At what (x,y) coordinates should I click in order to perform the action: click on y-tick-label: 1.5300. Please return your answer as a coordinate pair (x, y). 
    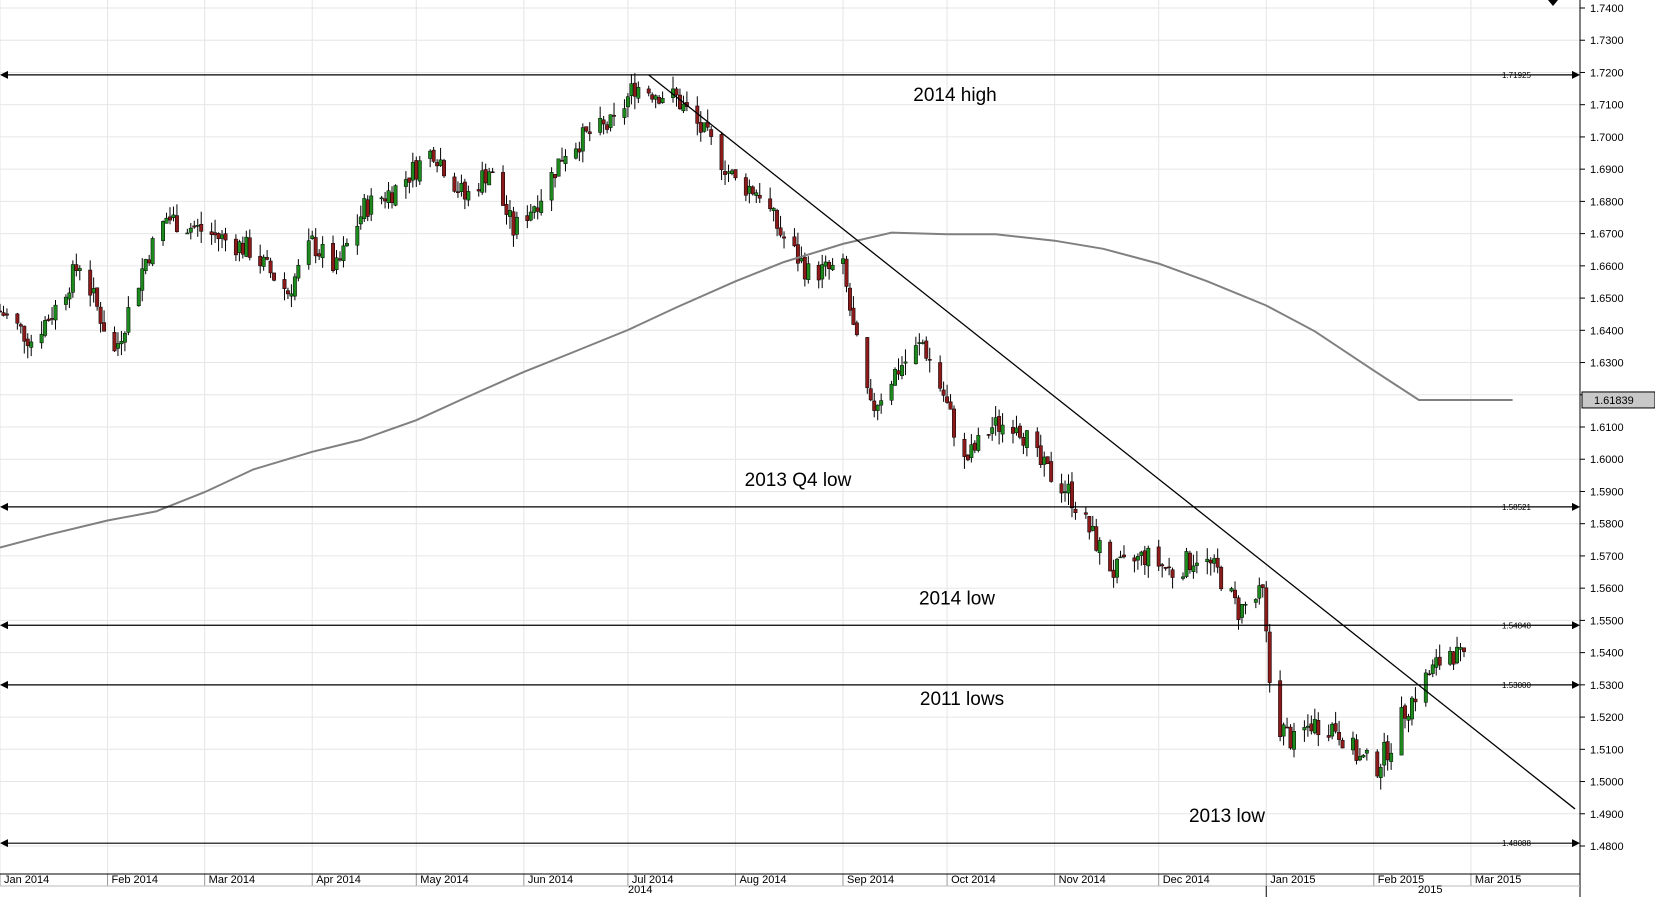
    Looking at the image, I should click on (1607, 686).